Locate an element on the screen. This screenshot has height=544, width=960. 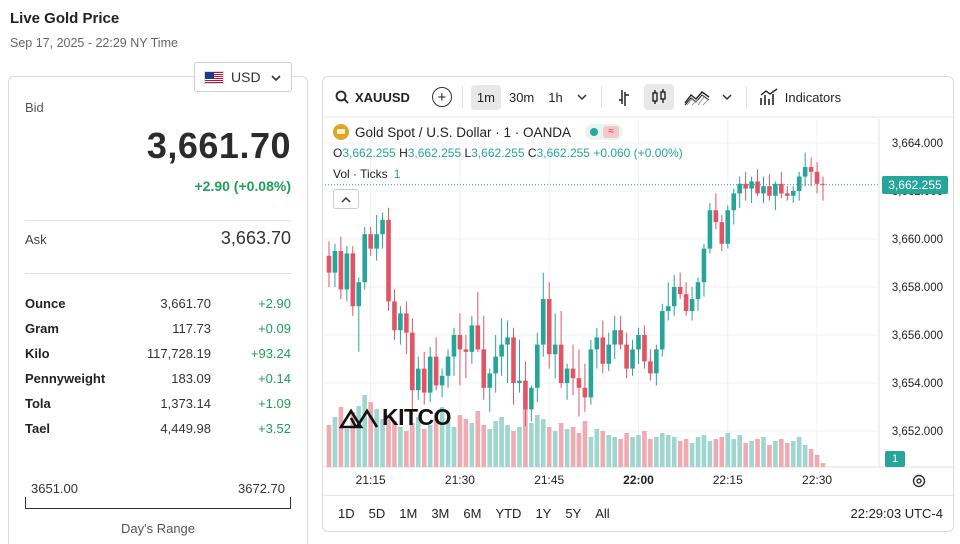
unit-change: +0.09 is located at coordinates (274, 328).